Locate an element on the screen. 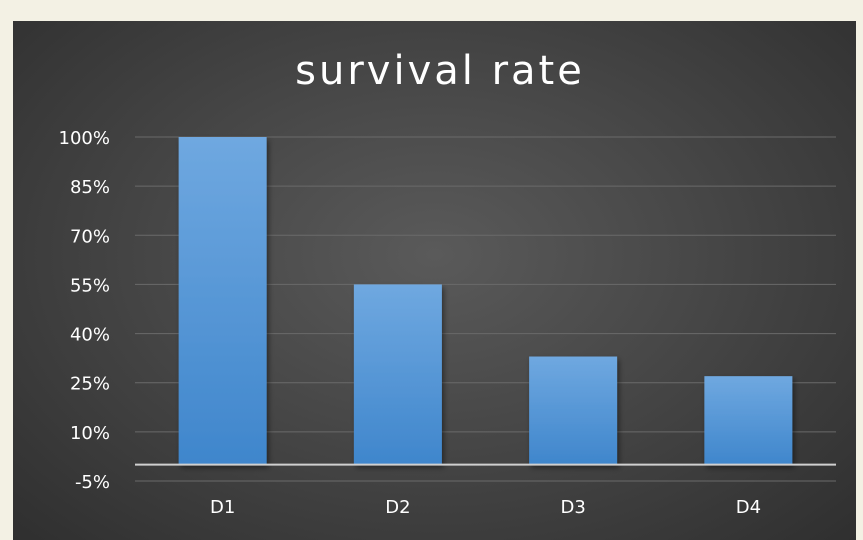 This screenshot has width=863, height=540. y-tick-label: 10% is located at coordinates (90, 433).